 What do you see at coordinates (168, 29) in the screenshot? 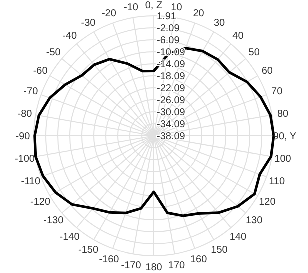
I see `y-tick-label: -2.09` at bounding box center [168, 29].